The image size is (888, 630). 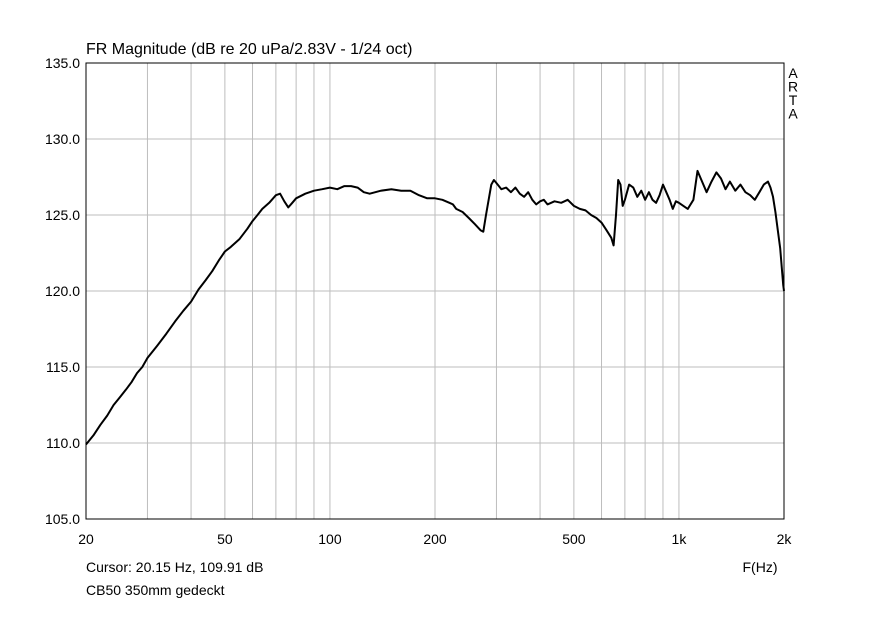 I want to click on y-axis-ticks: 105.0 110.0 115.0 120.0 125.0 130.0 135.0, so click(x=62, y=291).